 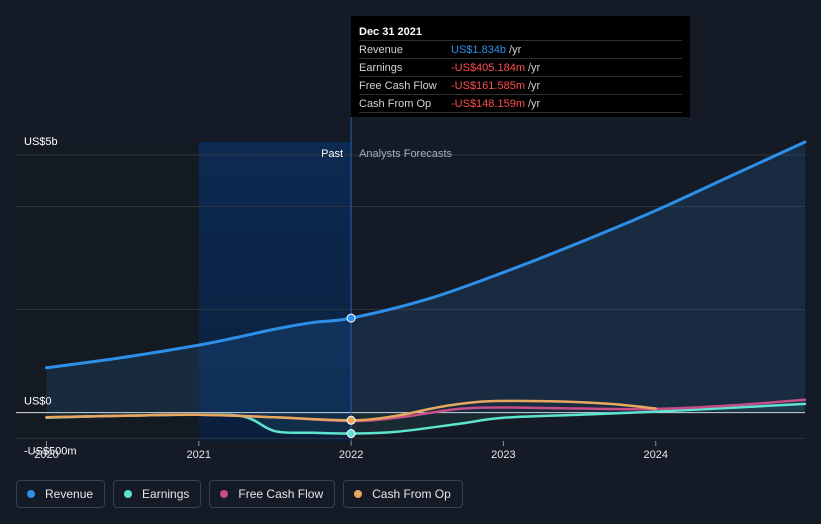 What do you see at coordinates (351, 376) in the screenshot?
I see `highlight-points` at bounding box center [351, 376].